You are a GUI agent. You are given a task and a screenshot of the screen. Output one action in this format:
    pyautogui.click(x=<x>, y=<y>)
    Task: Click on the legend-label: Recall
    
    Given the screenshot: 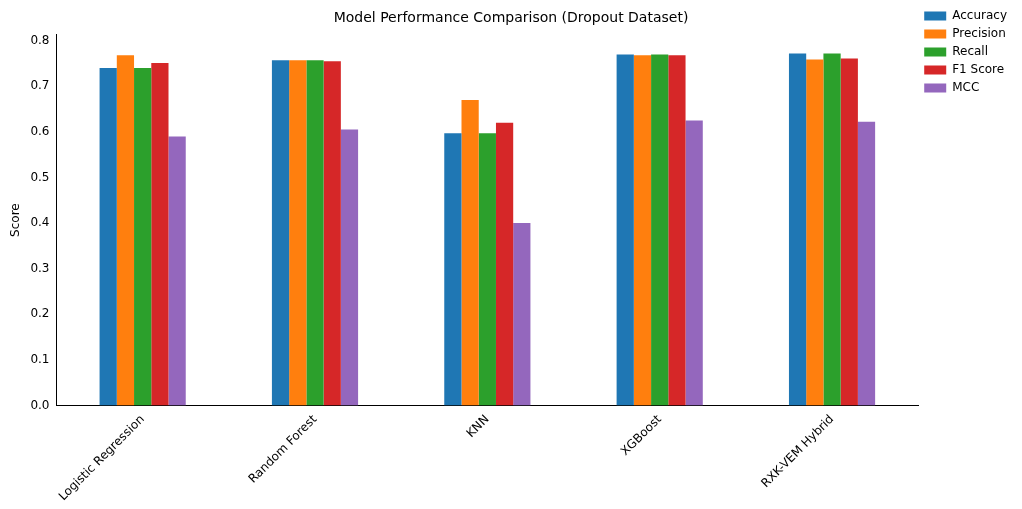 What is the action you would take?
    pyautogui.click(x=970, y=51)
    